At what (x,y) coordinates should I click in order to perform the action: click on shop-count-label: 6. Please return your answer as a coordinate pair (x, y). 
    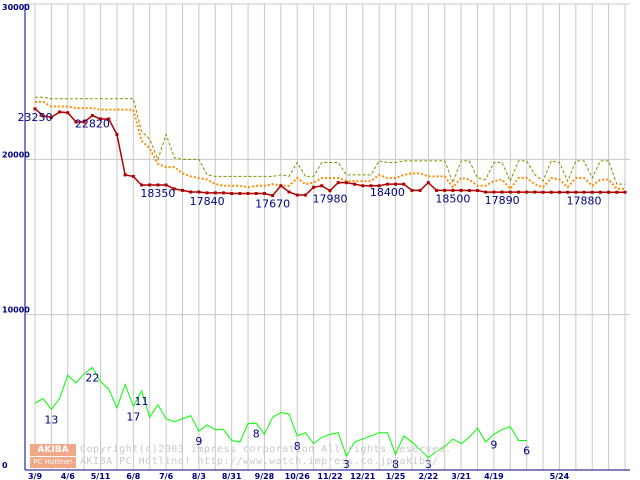
    Looking at the image, I should click on (526, 450).